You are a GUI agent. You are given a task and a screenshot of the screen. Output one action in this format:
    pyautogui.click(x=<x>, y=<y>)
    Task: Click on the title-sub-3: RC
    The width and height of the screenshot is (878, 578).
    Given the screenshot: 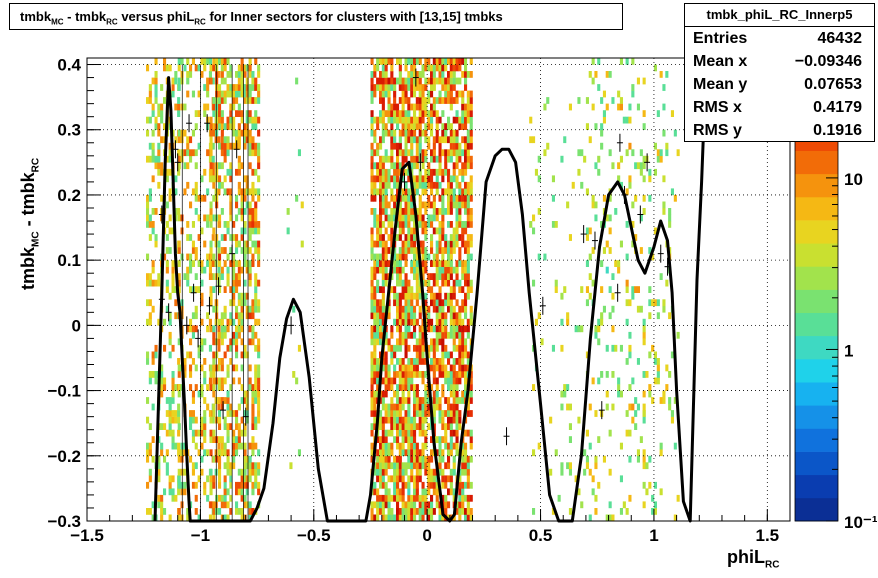 What is the action you would take?
    pyautogui.click(x=200, y=22)
    